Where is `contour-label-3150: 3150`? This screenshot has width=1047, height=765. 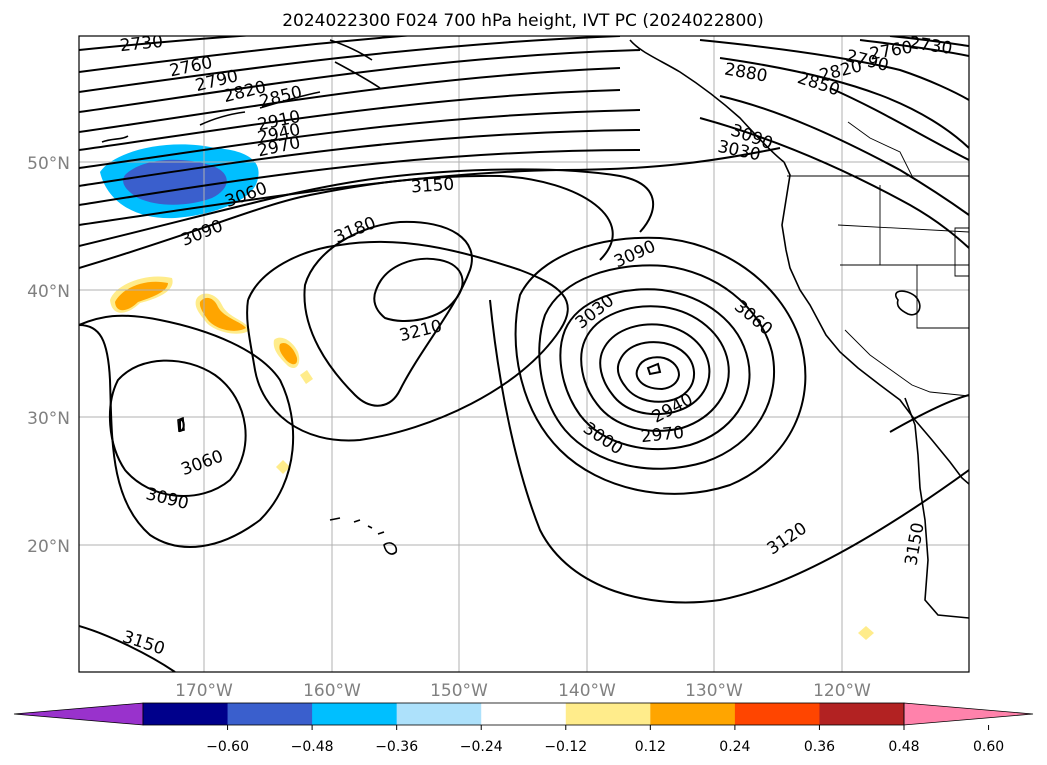
contour-label-3150: 3150 is located at coordinates (432, 186).